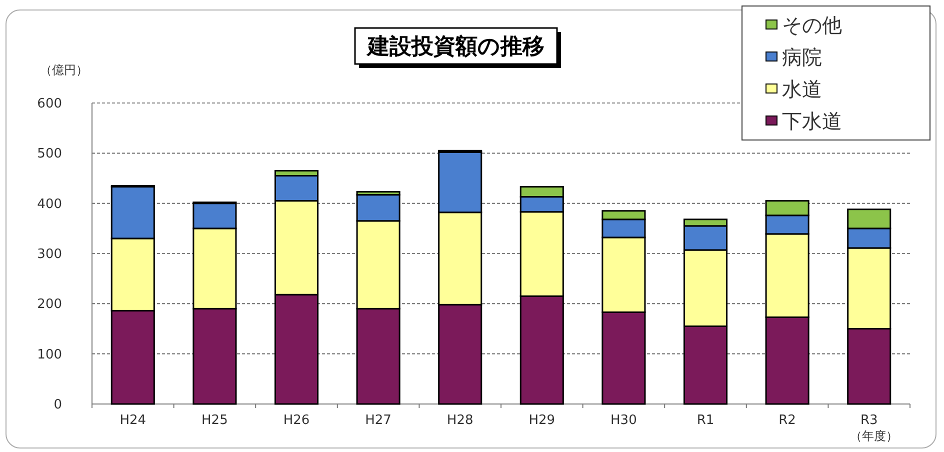 The width and height of the screenshot is (944, 452). What do you see at coordinates (378, 420) in the screenshot?
I see `x-tick-label: H27` at bounding box center [378, 420].